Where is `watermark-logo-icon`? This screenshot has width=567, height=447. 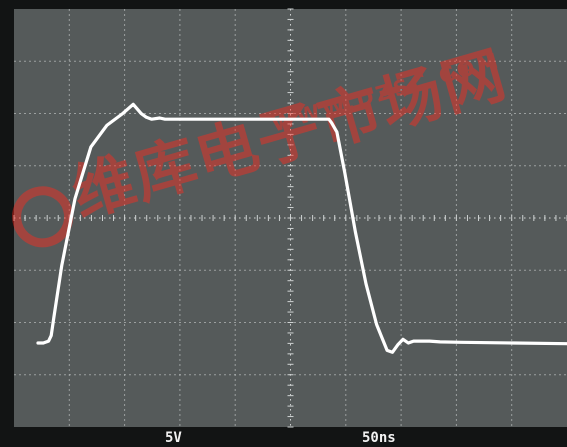
watermark-logo-icon is located at coordinates (43, 217).